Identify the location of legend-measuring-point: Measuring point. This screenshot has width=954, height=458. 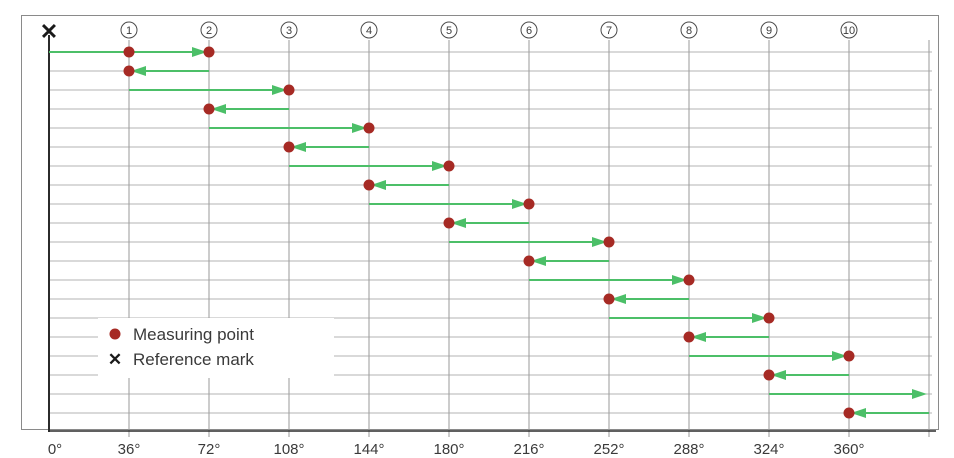
(193, 334).